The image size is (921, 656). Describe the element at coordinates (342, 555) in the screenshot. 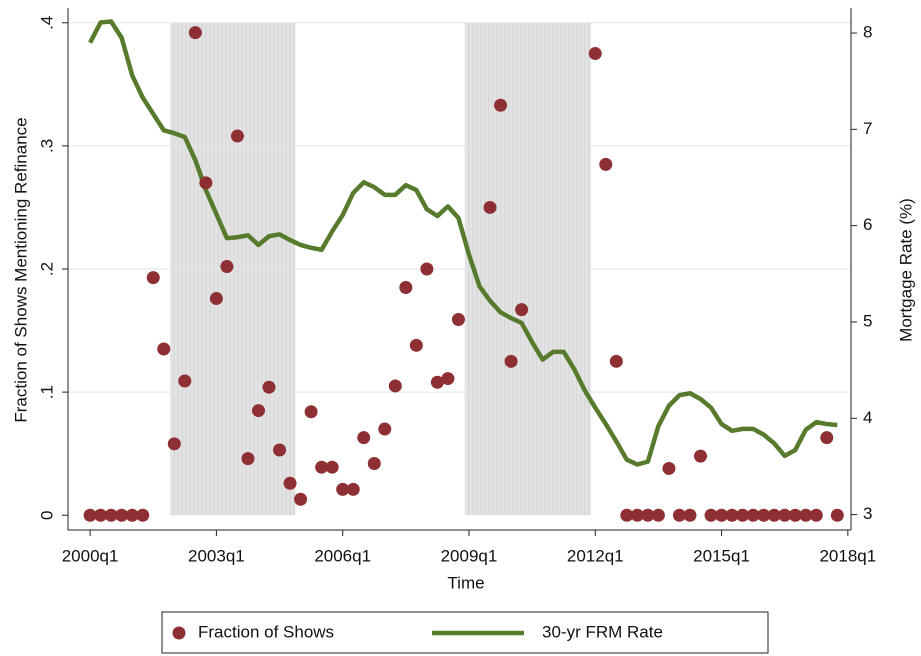

I see `x-tick-label: 2006q1` at that location.